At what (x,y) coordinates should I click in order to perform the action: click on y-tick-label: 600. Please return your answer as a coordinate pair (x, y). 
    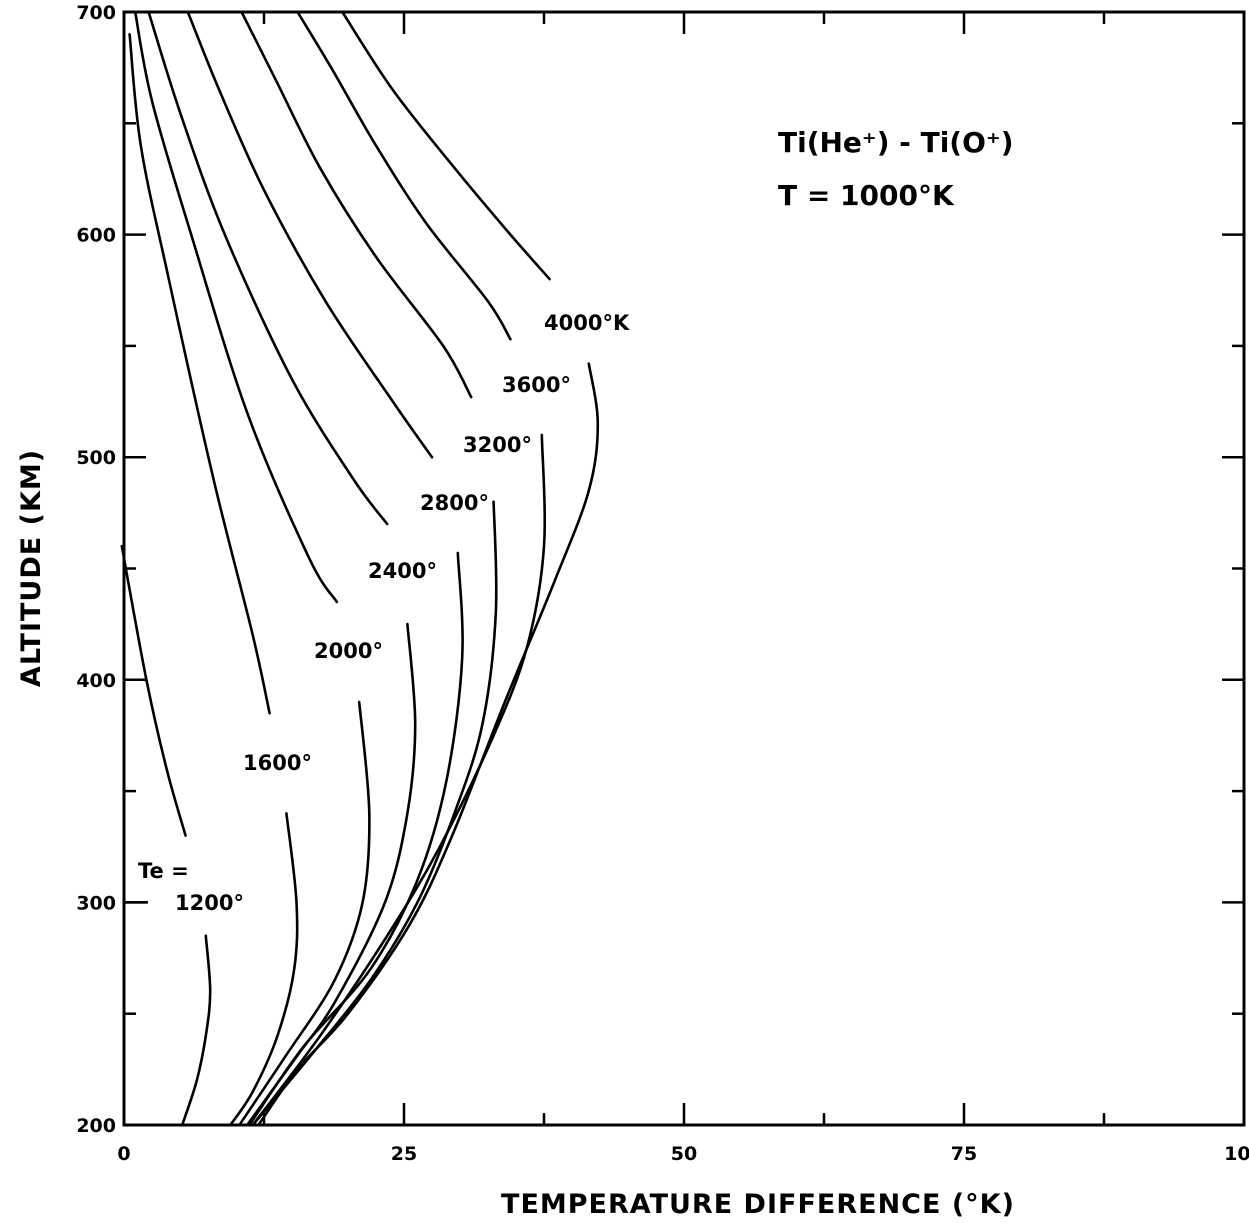
    Looking at the image, I should click on (96, 236).